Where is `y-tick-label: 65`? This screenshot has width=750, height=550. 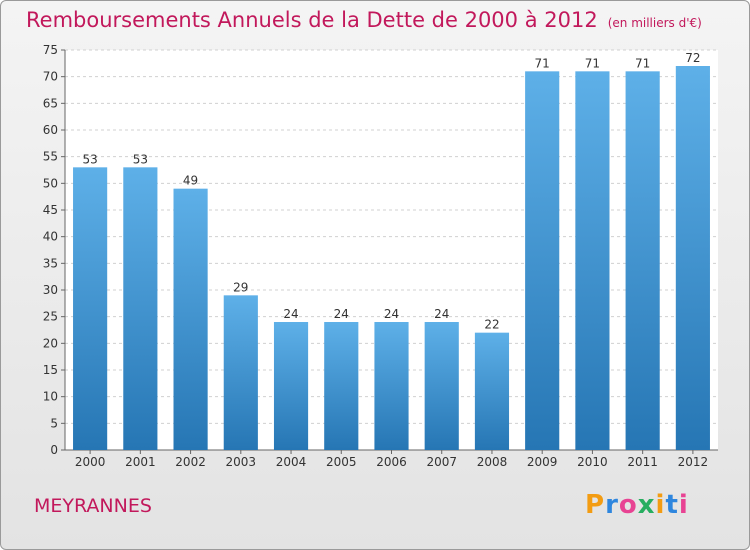
y-tick-label: 65 is located at coordinates (50, 103).